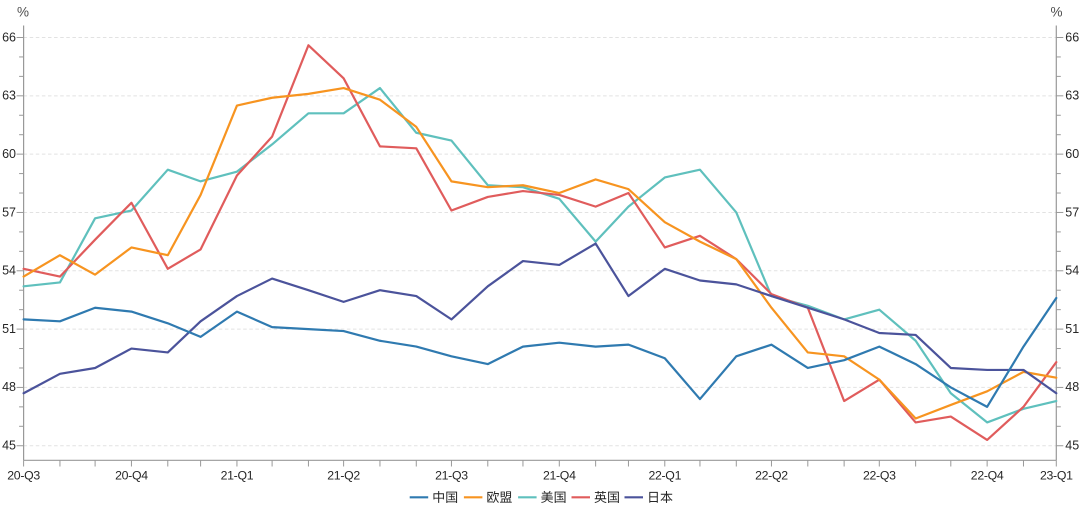 This screenshot has height=505, width=1080. What do you see at coordinates (879, 476) in the screenshot?
I see `svg-text: 22-Q3` at bounding box center [879, 476].